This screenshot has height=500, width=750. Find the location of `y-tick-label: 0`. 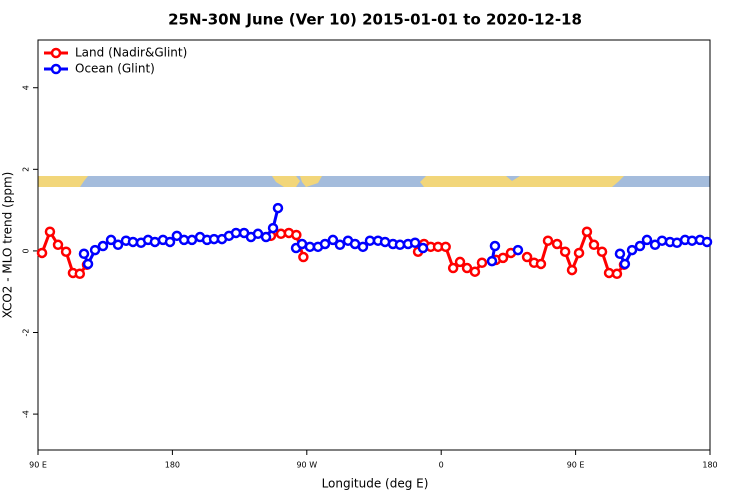

y-tick-label: 0 is located at coordinates (26, 250).